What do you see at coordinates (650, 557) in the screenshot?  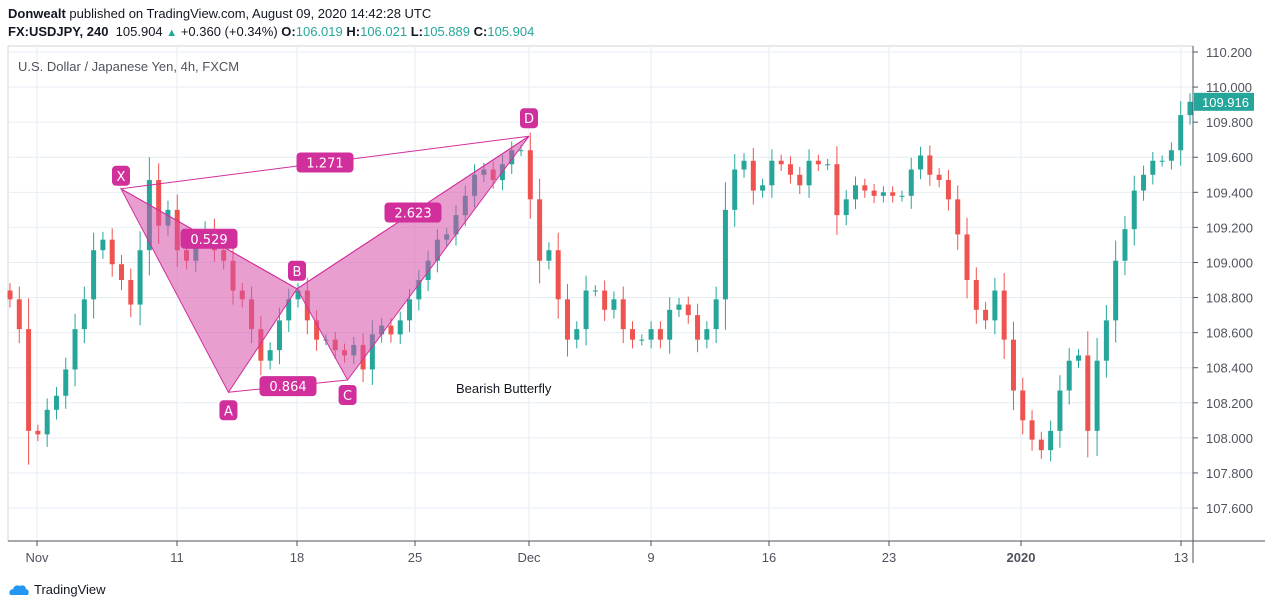 I see `x-tick-label: 9` at bounding box center [650, 557].